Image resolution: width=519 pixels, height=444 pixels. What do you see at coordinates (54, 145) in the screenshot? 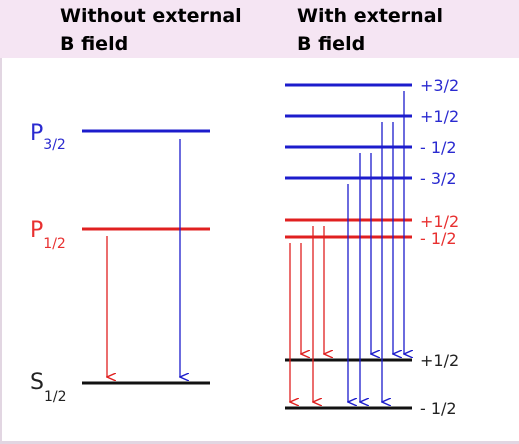
I see `label-p32-sub: 3/2` at bounding box center [54, 145].